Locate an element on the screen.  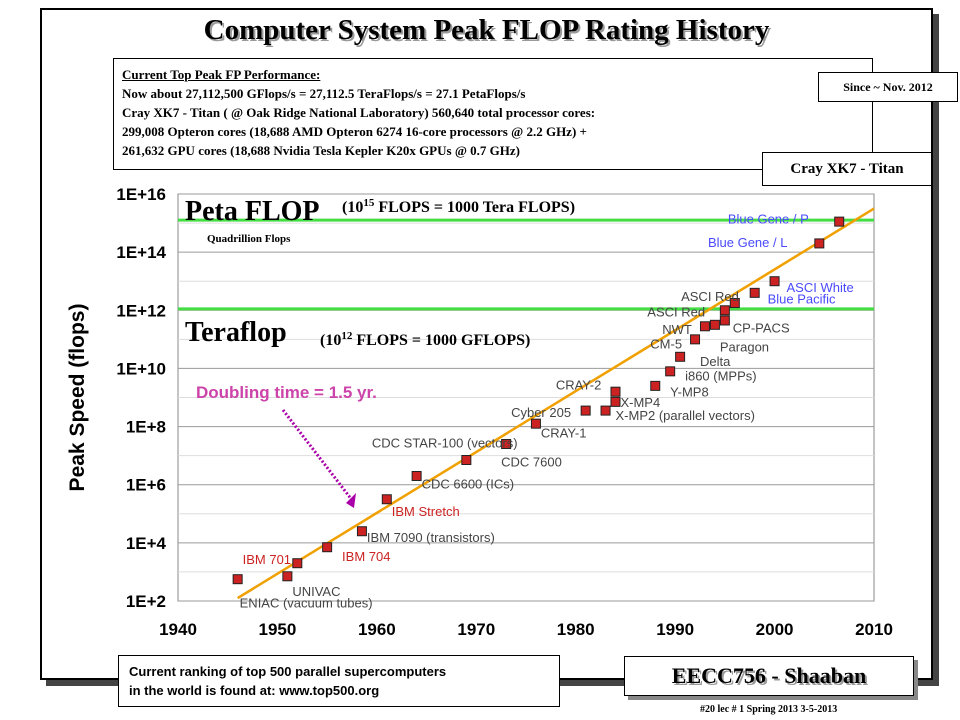
machine-label: CRAY-1 is located at coordinates (564, 432).